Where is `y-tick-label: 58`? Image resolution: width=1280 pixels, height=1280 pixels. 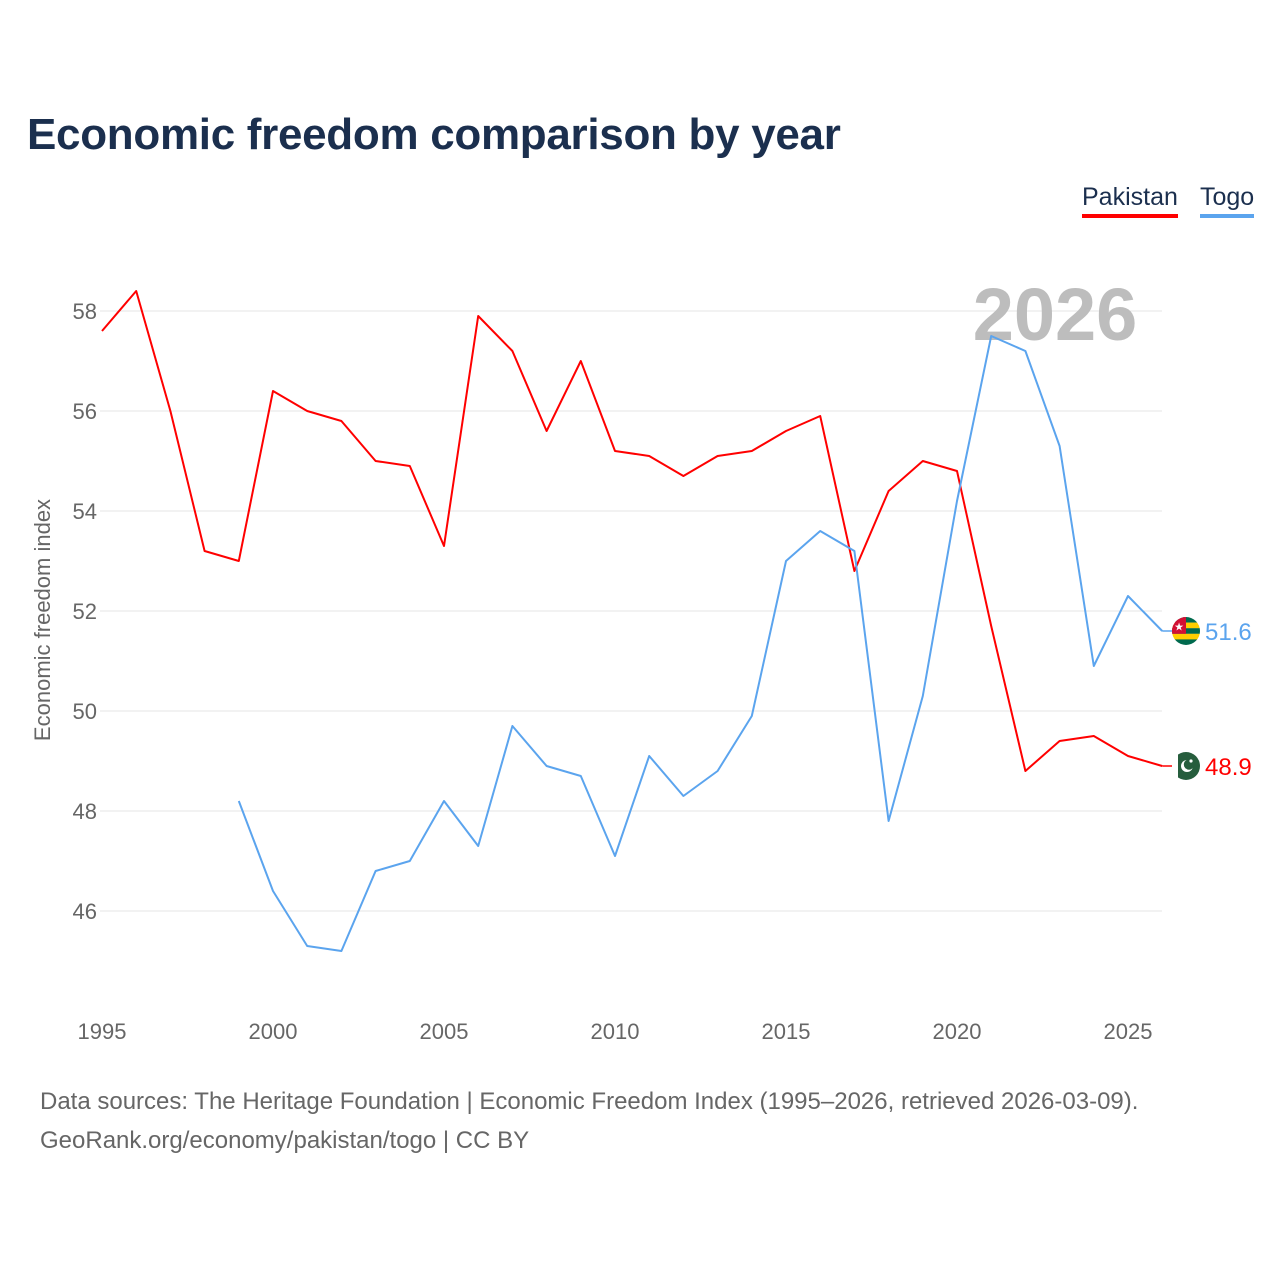 y-tick-label: 58 is located at coordinates (85, 311).